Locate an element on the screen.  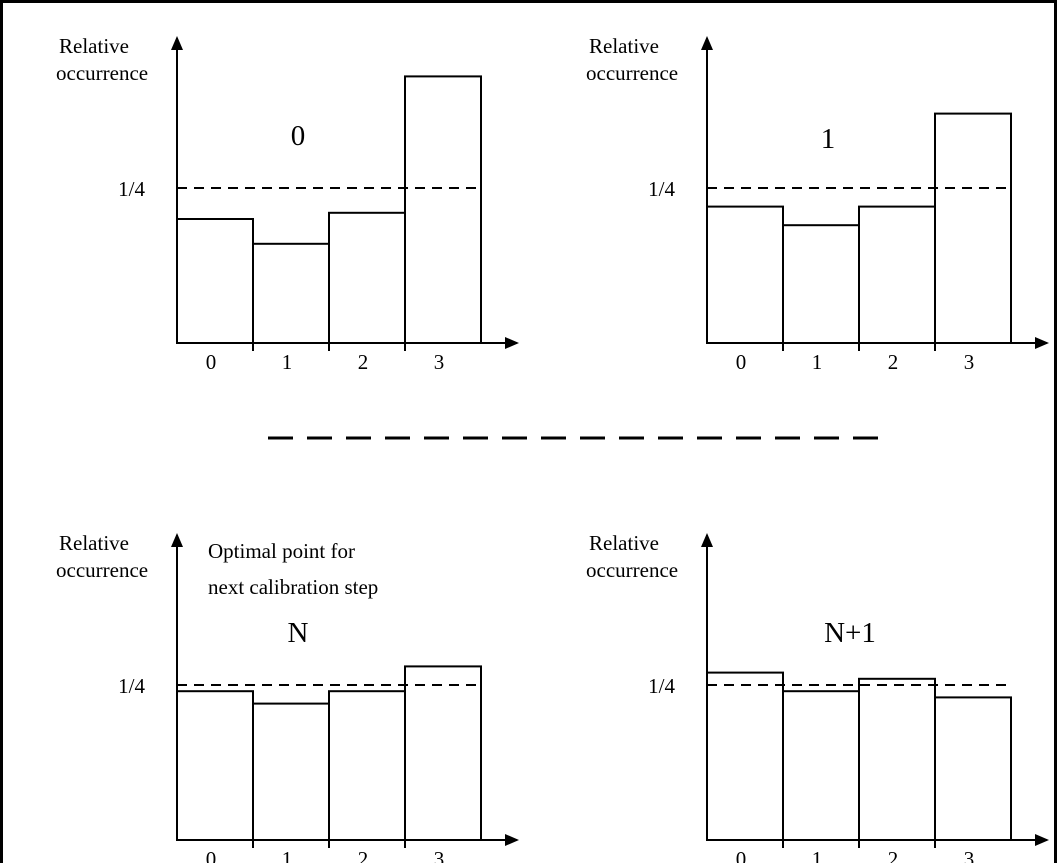
note-line-1: Optimal point for is located at coordinates (281, 551).